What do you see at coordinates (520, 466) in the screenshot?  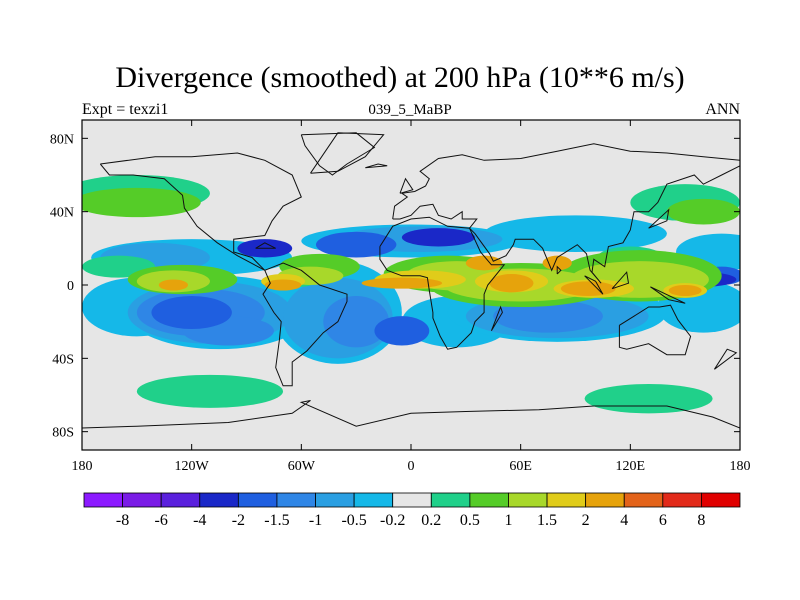 I see `x-tick-label: 60E` at bounding box center [520, 466].